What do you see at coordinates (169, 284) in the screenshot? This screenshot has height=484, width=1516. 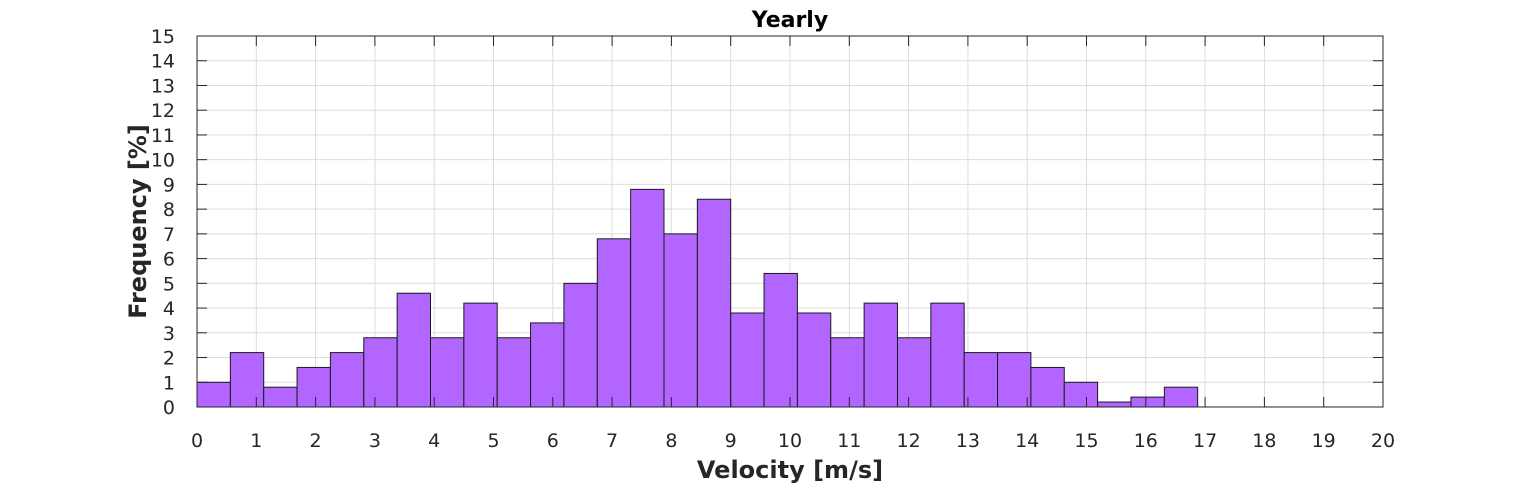 I see `y-tick-label: 5` at bounding box center [169, 284].